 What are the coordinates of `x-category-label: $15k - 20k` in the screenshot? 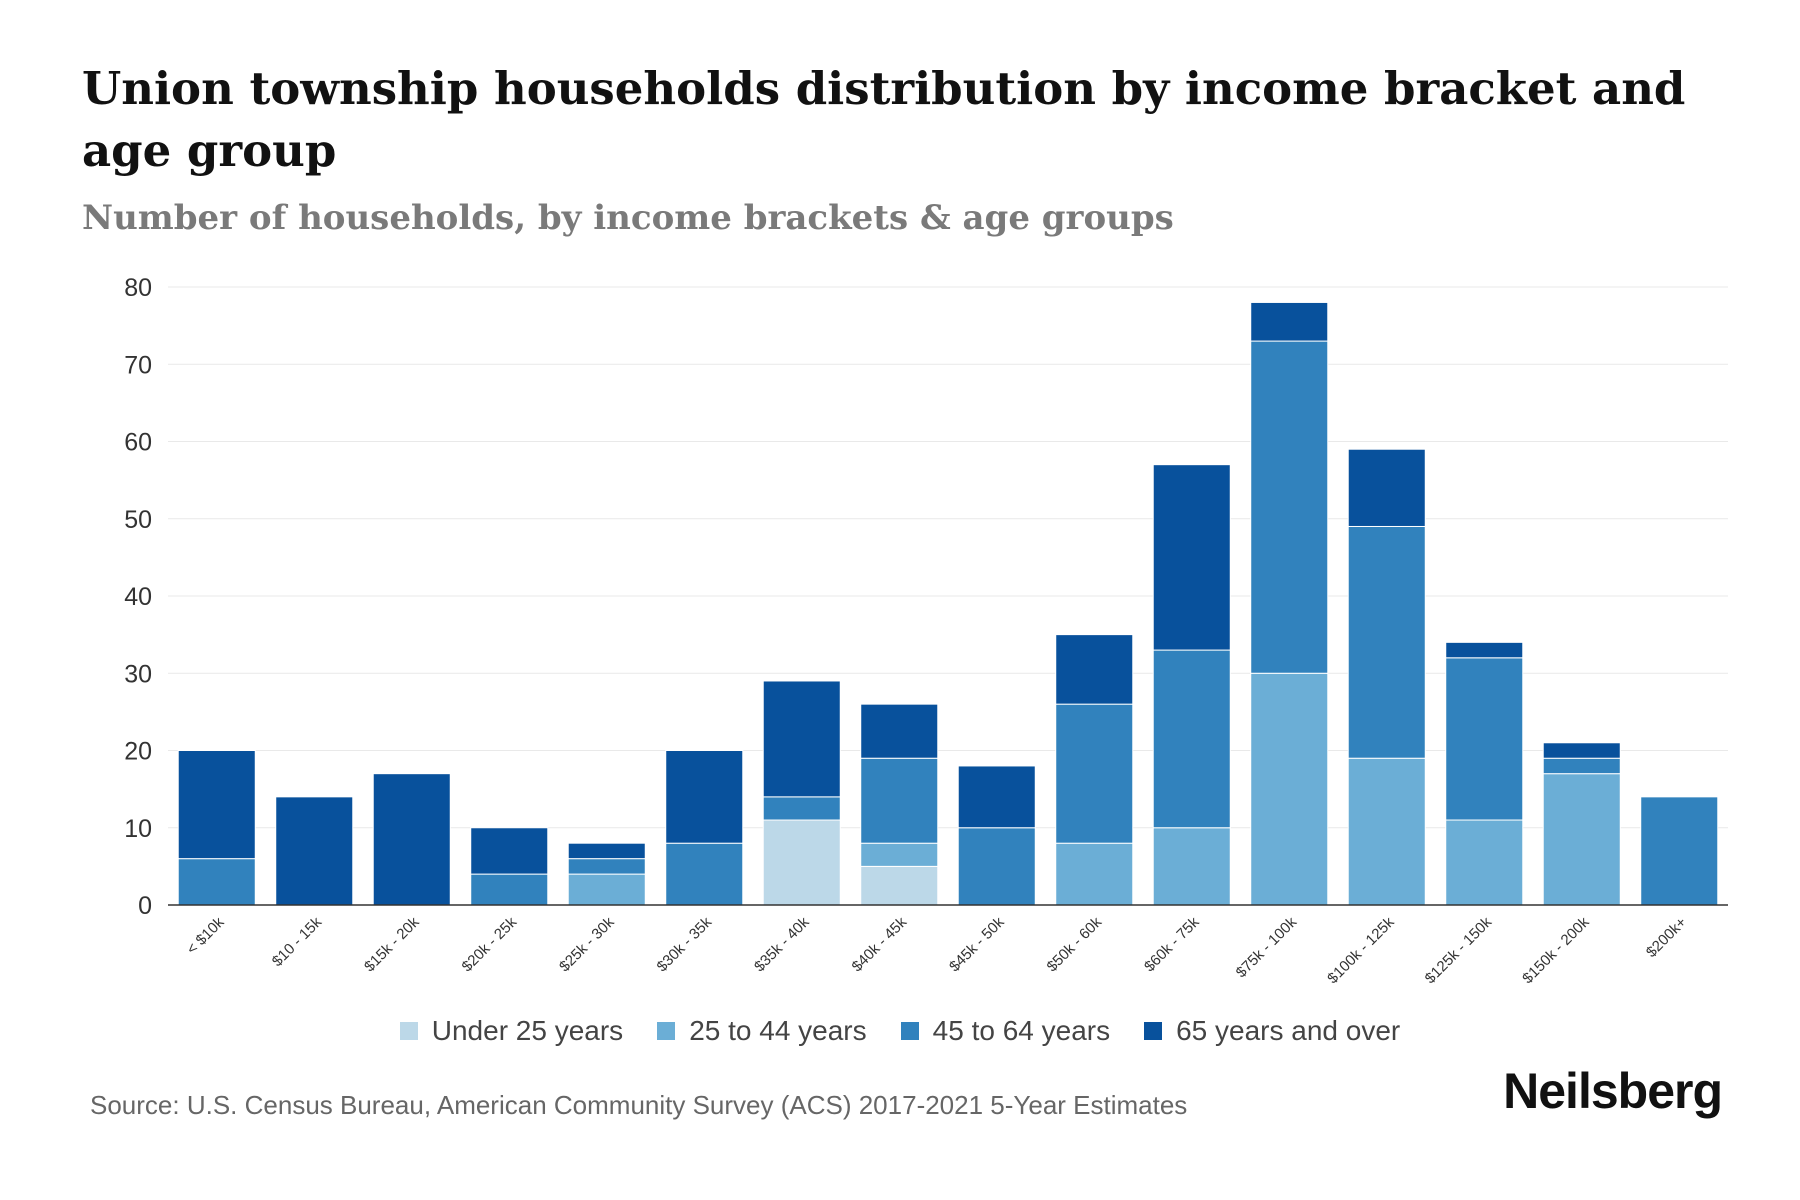 It's located at (392, 944).